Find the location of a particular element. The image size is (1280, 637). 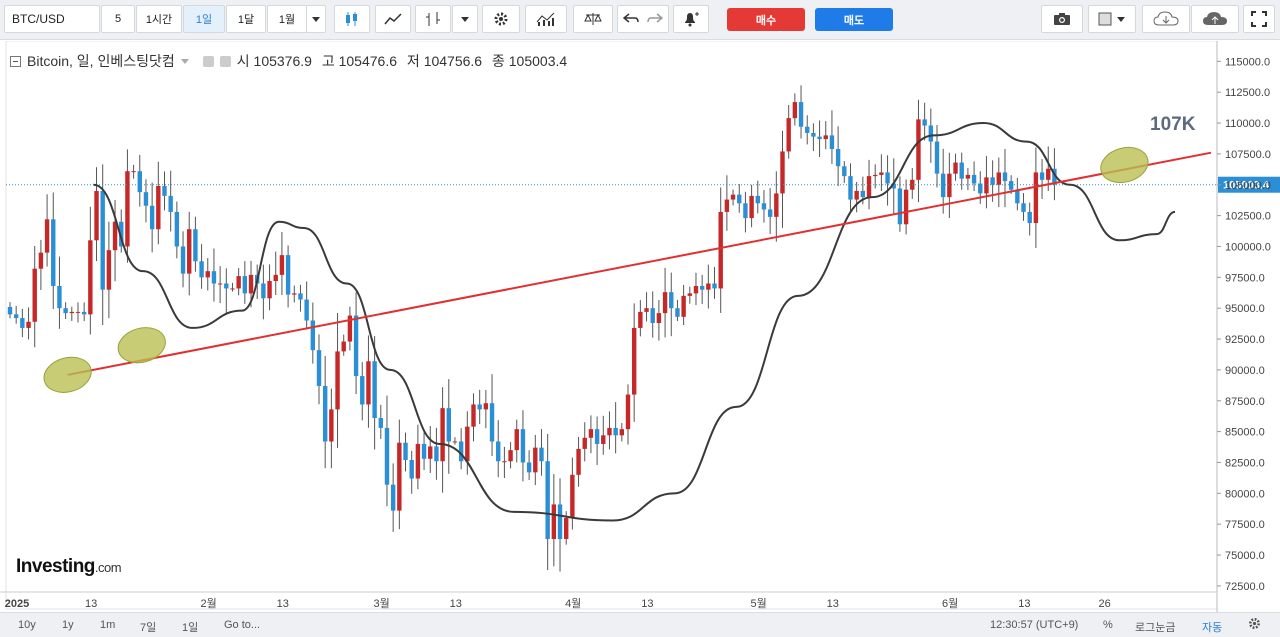

price-tick-label: 77500.0 is located at coordinates (1245, 525).